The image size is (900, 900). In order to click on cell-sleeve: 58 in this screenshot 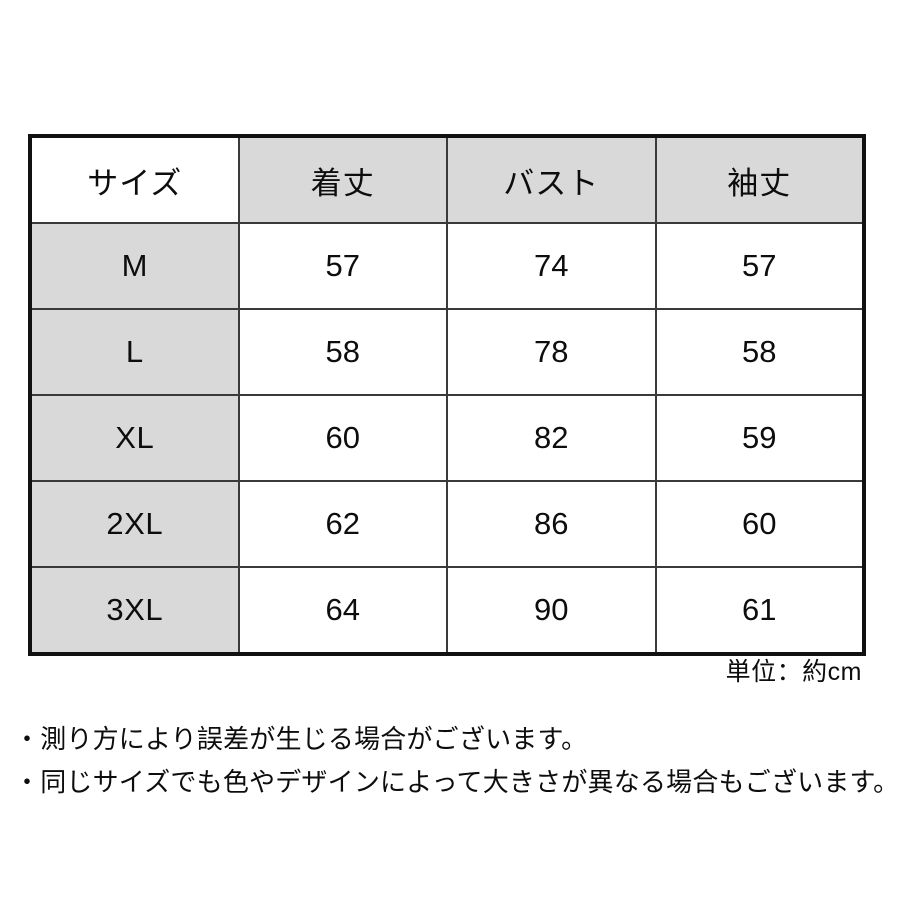, I will do `click(759, 352)`.